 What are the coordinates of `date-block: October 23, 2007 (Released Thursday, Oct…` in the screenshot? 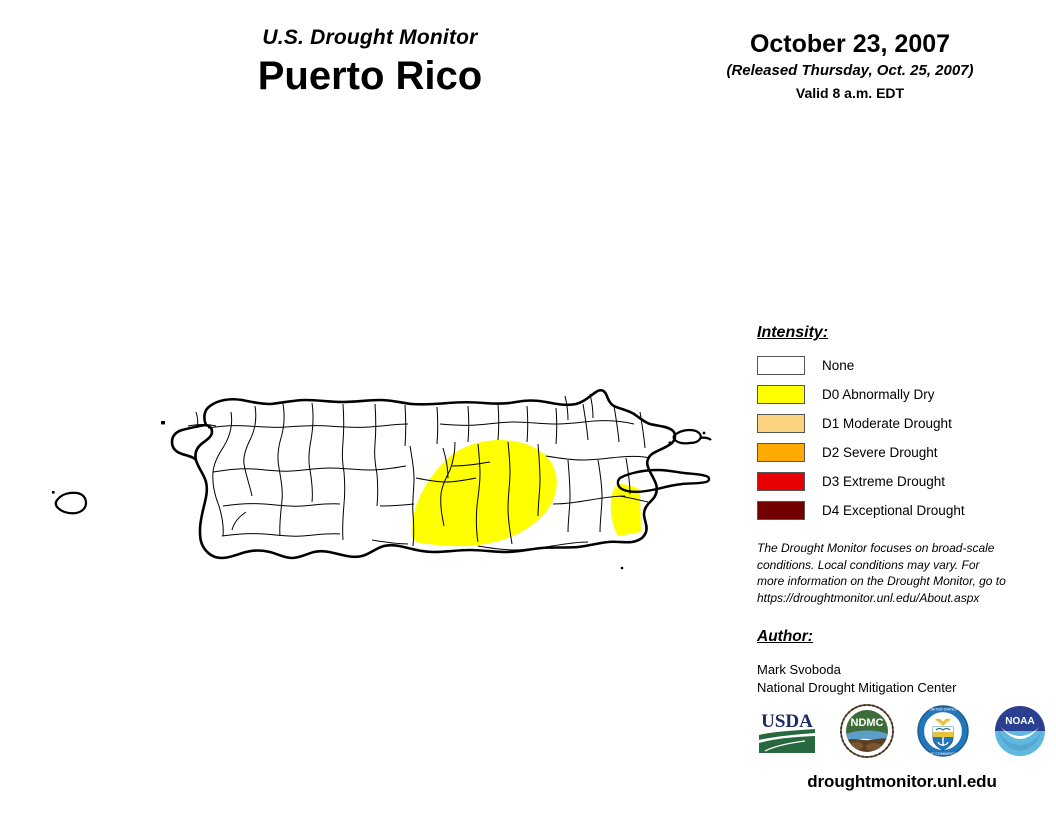 It's located at (850, 66).